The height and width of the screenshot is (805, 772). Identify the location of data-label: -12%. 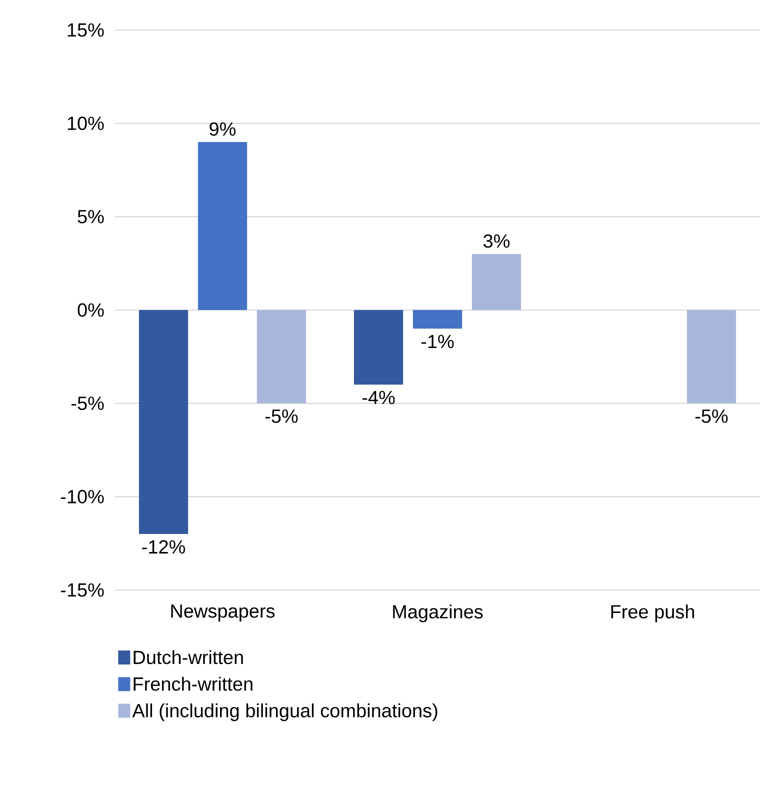
(164, 547).